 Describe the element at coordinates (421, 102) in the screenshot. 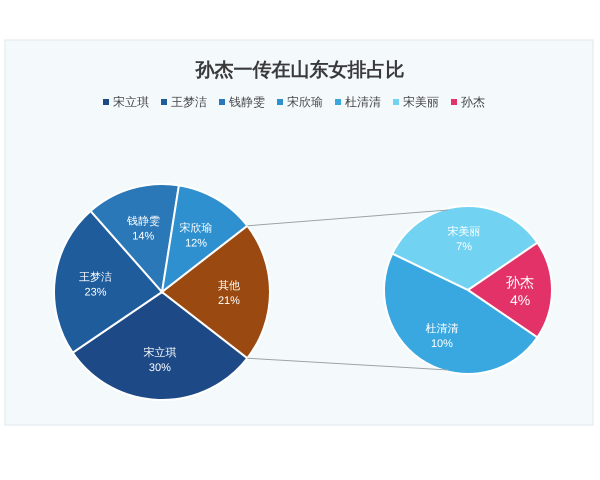

I see `legend-label: 宋美丽` at that location.